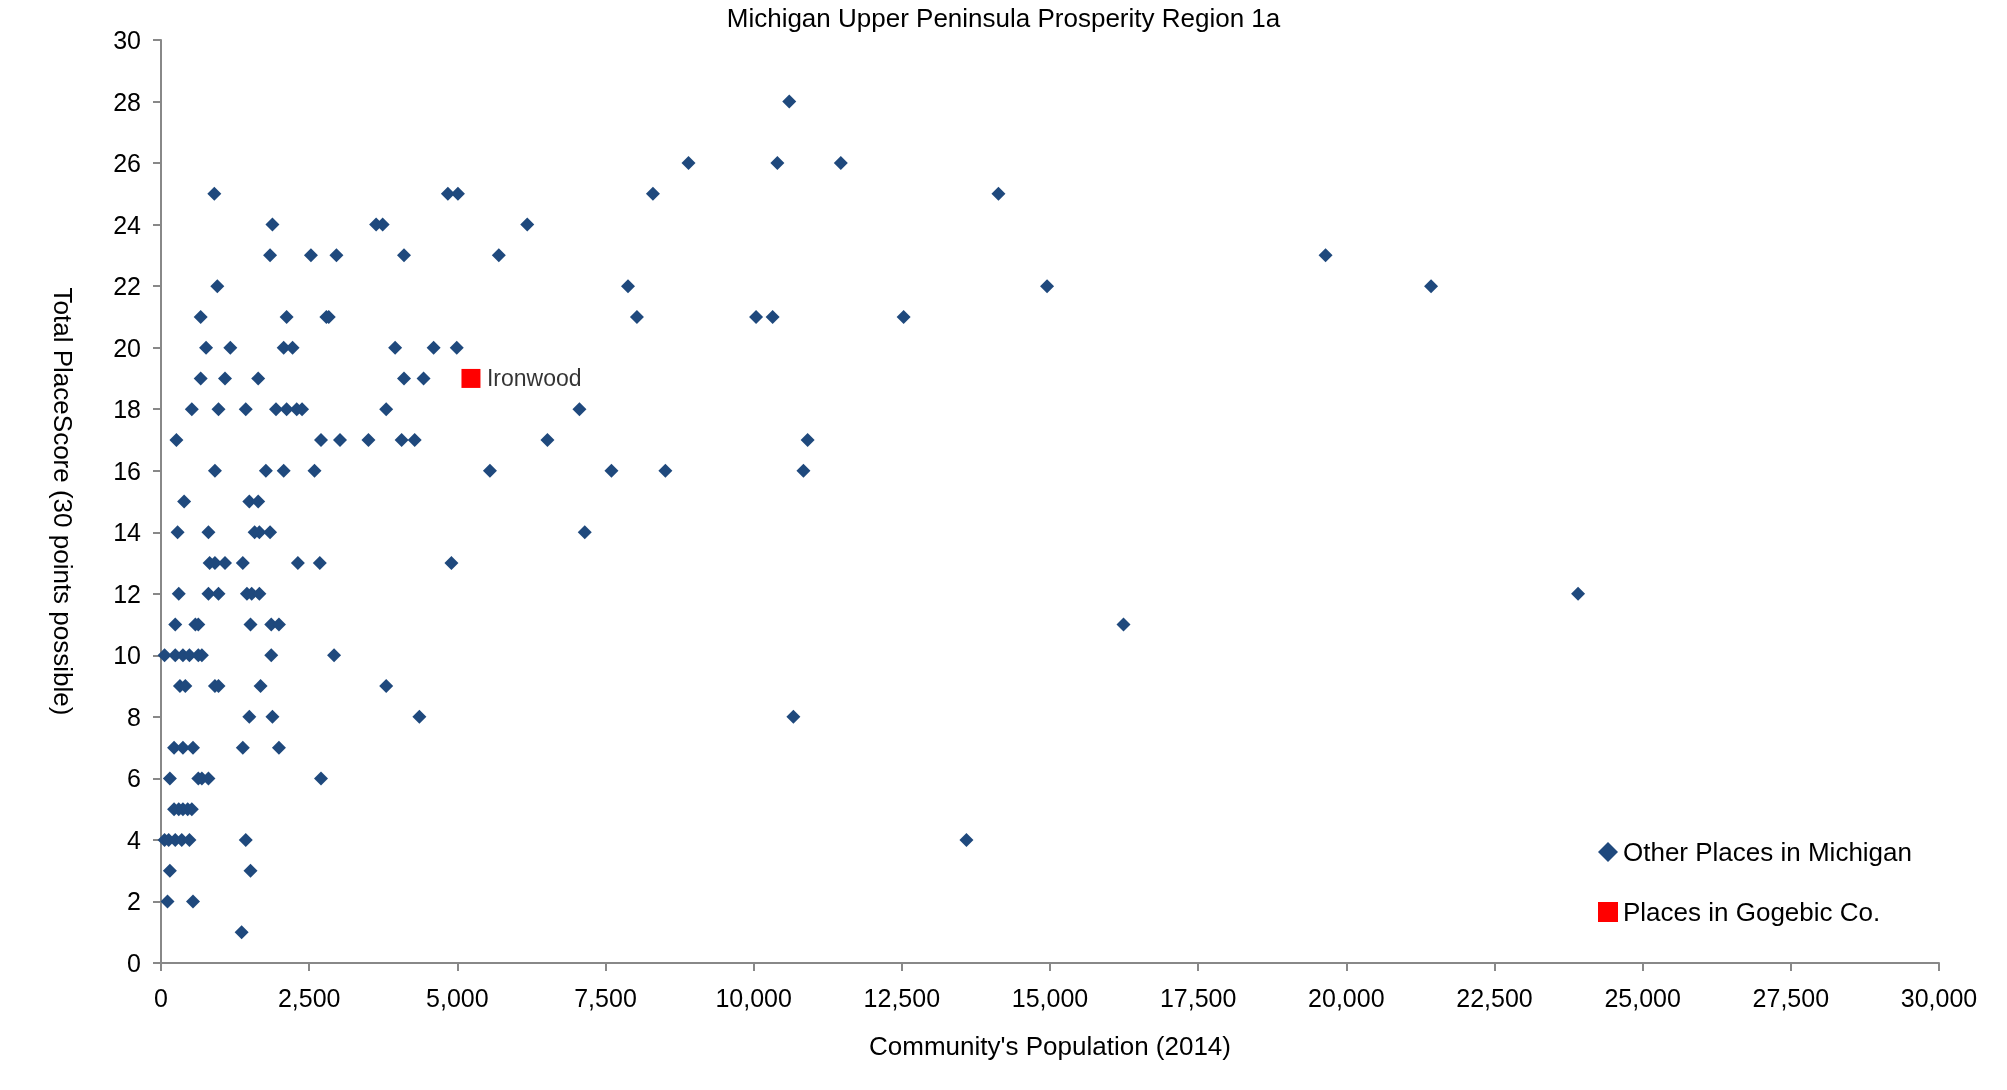 The width and height of the screenshot is (2007, 1090). What do you see at coordinates (127, 532) in the screenshot?
I see `y-tick-label: 14` at bounding box center [127, 532].